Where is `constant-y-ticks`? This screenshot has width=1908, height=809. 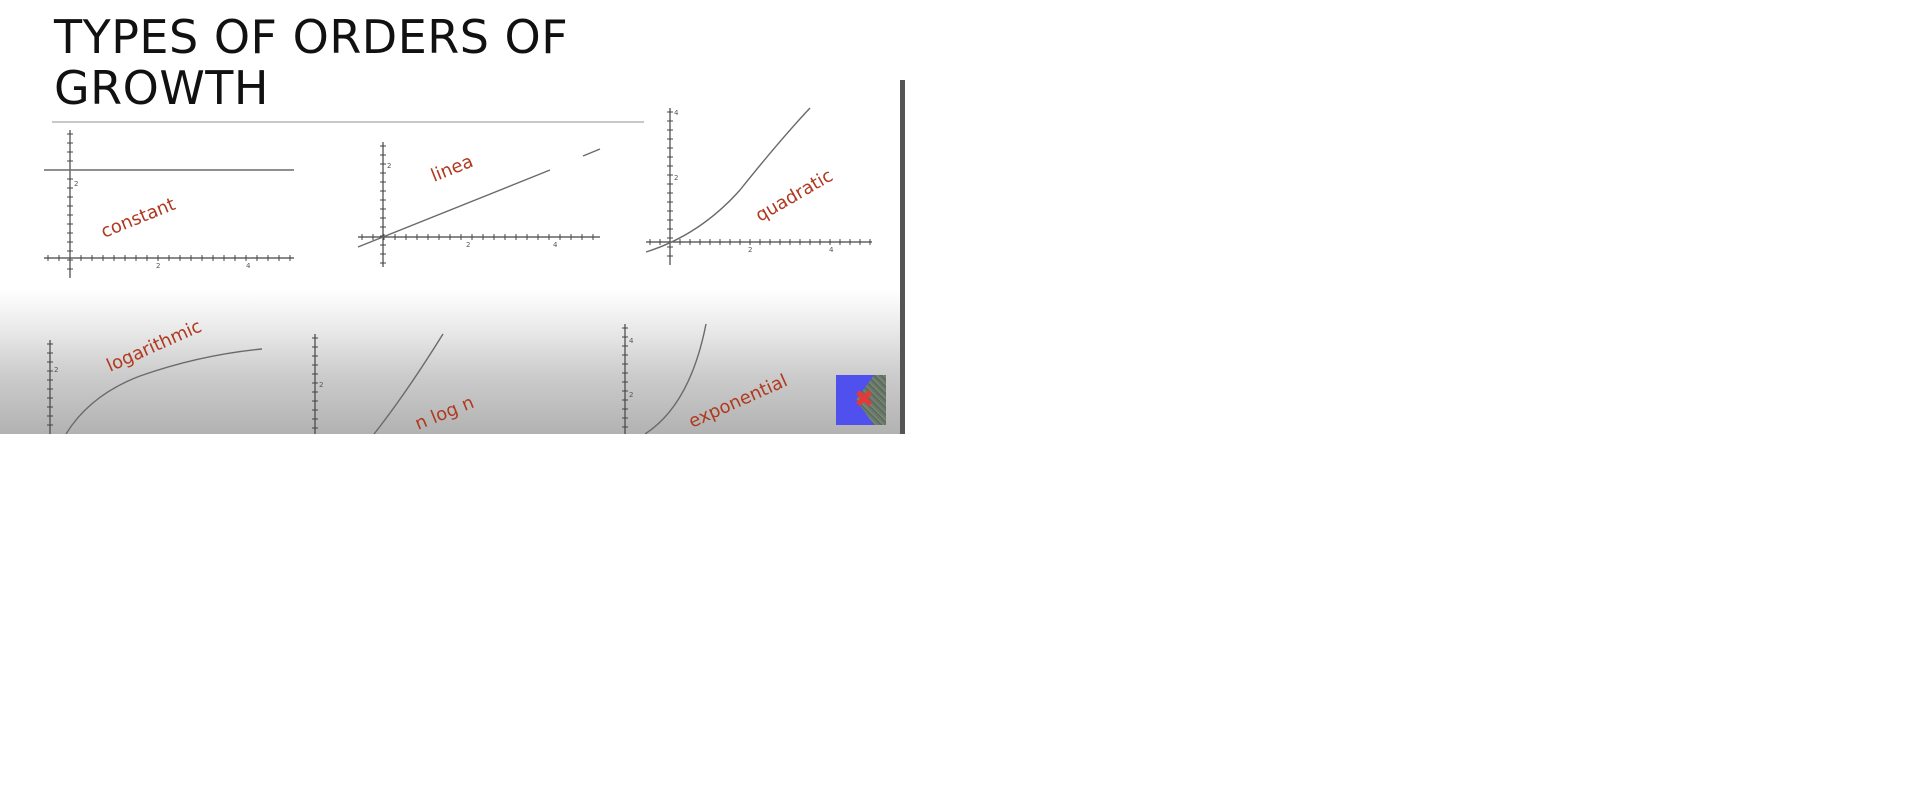
constant-y-ticks is located at coordinates (70, 201).